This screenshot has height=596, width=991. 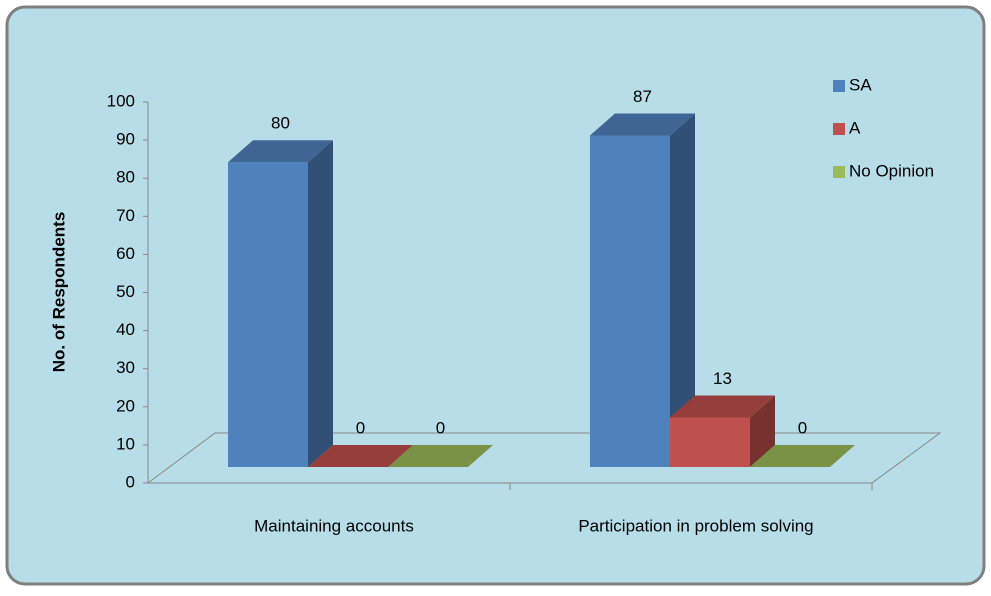 What do you see at coordinates (125, 139) in the screenshot?
I see `y-tick-label: 90` at bounding box center [125, 139].